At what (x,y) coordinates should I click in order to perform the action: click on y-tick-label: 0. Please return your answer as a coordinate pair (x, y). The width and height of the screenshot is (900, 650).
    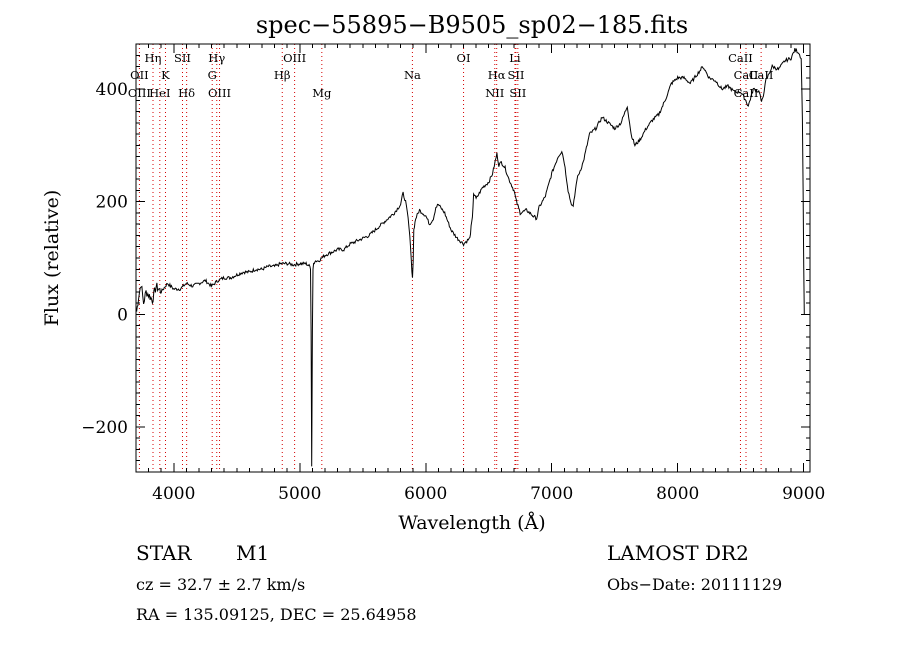
    Looking at the image, I should click on (122, 315).